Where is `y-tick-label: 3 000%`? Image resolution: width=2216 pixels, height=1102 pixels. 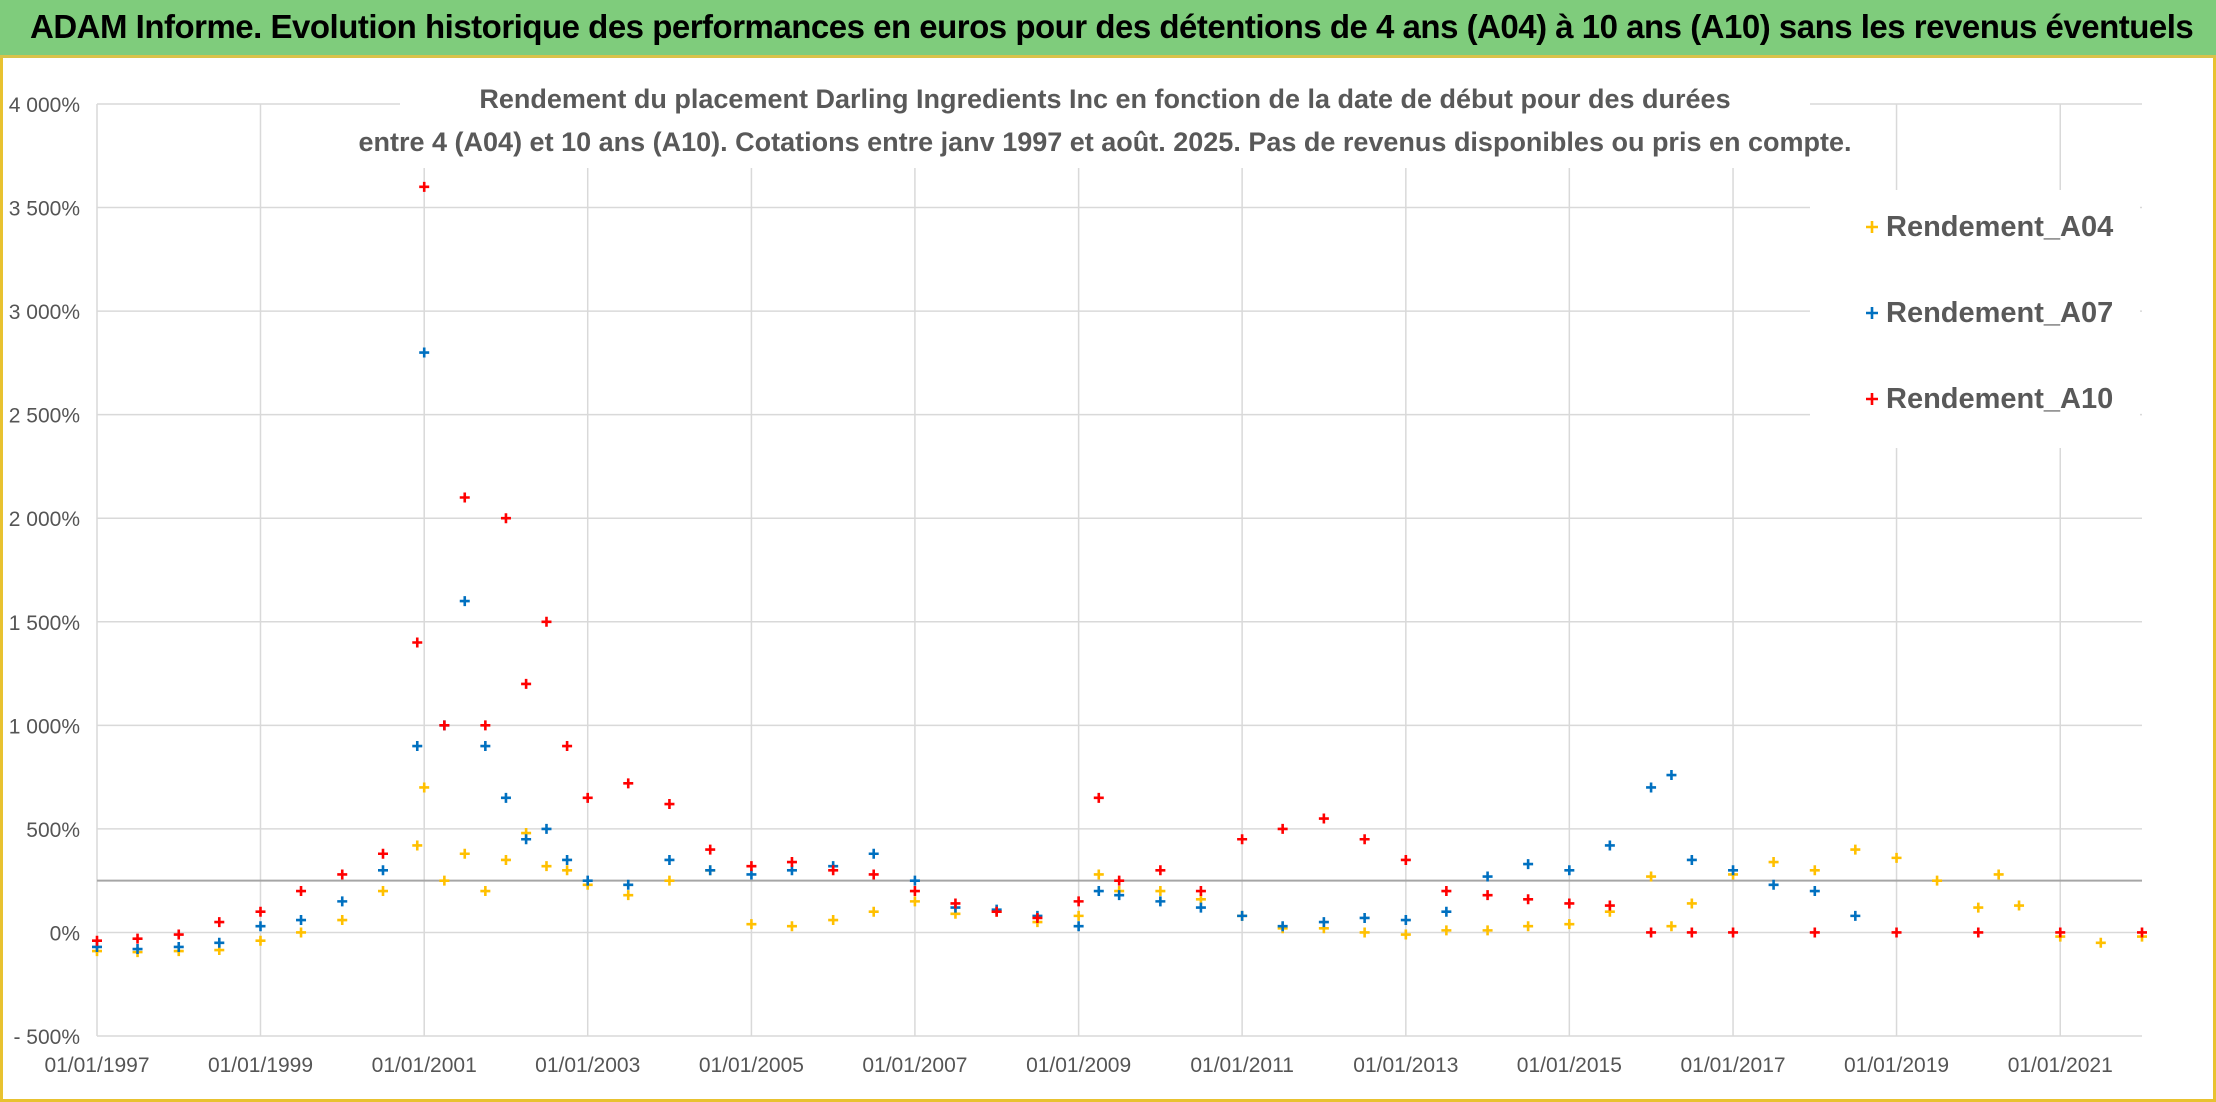
y-tick-label: 3 000% is located at coordinates (44, 312).